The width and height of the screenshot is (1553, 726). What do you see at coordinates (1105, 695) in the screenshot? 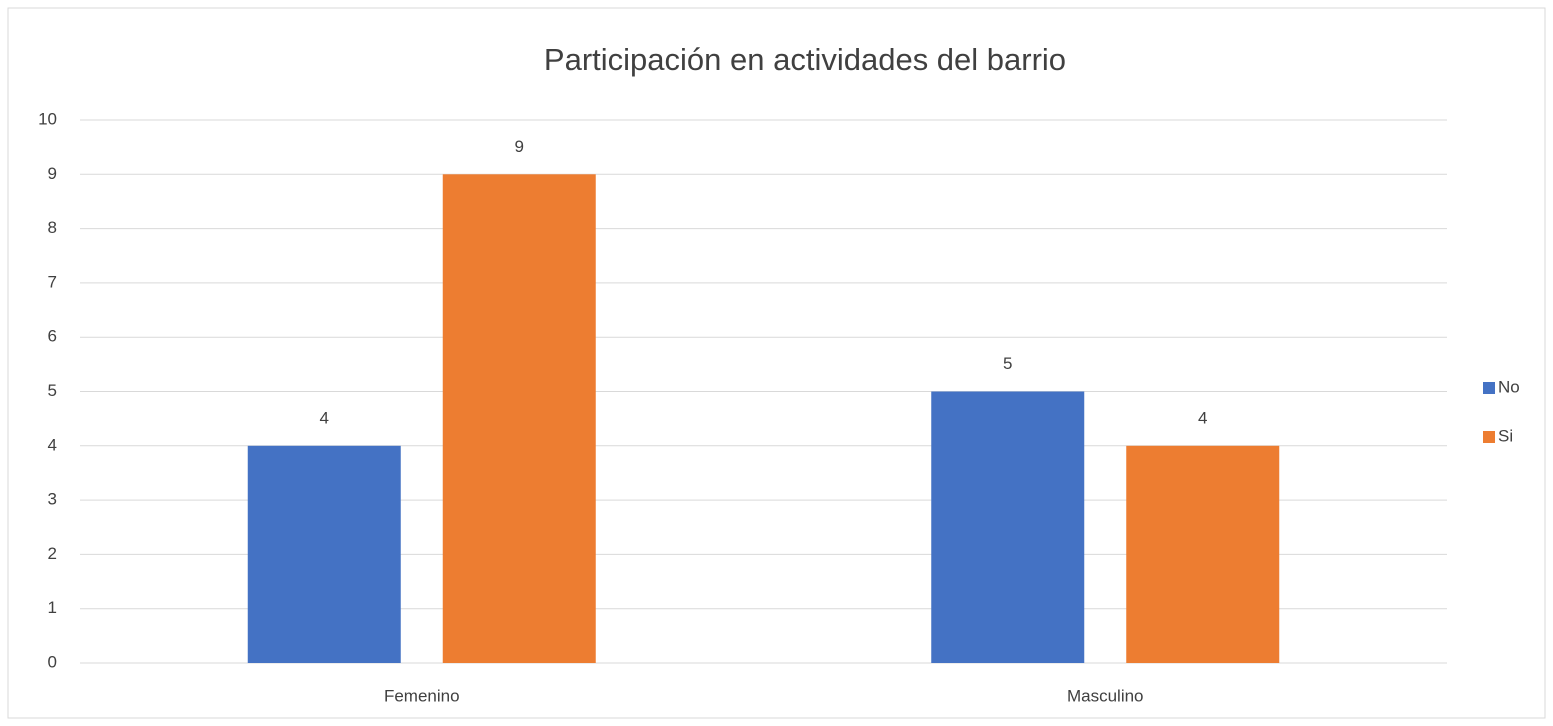
I see `x-tick-label: Masculino` at bounding box center [1105, 695].